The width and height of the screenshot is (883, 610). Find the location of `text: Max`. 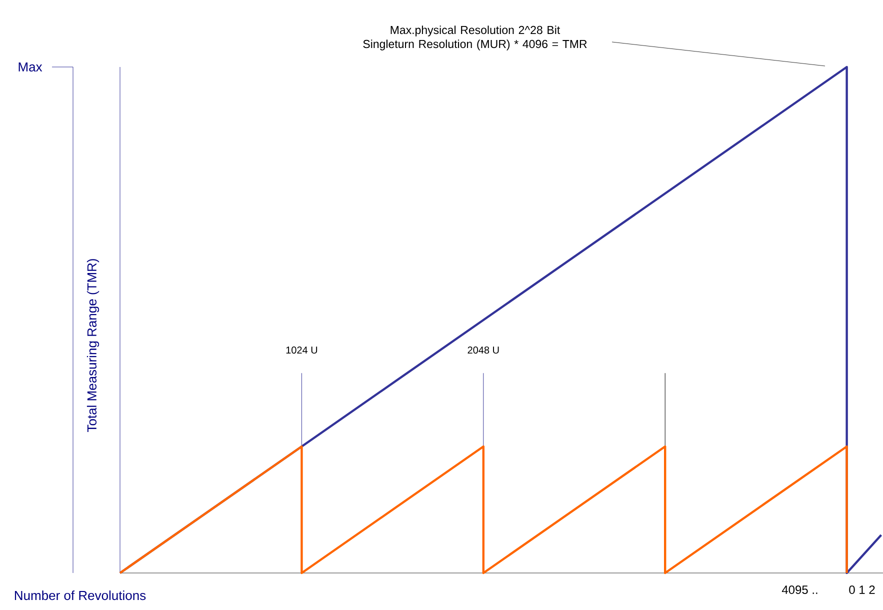

text: Max is located at coordinates (30, 67).